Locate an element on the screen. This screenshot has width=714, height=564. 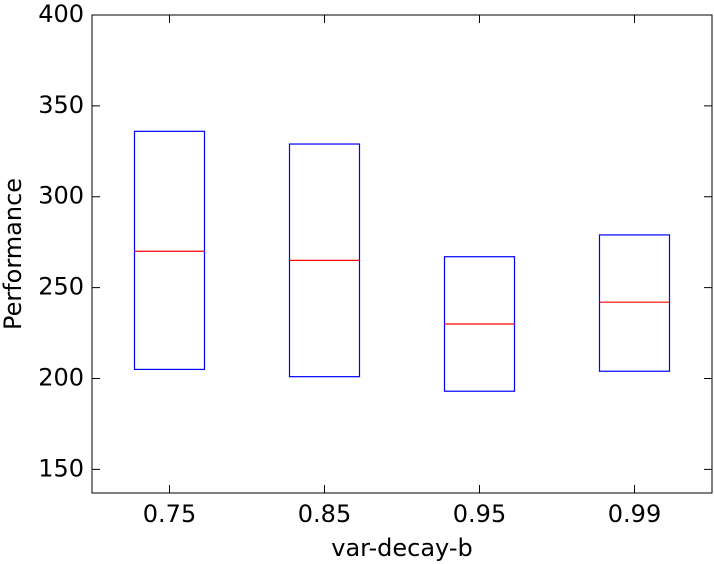
x-tick-label: 0.95 is located at coordinates (479, 514).